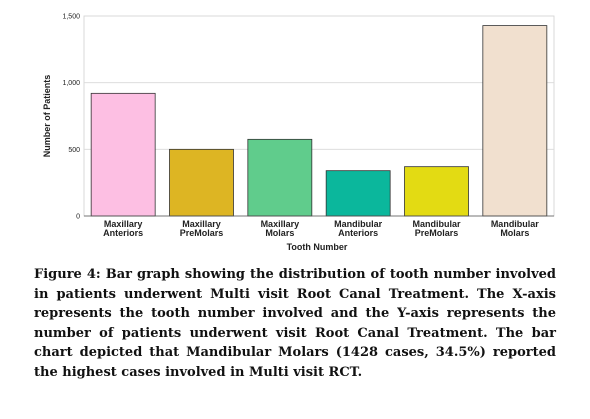  I want to click on x-tick-label: Maxillary Molars, so click(280, 228).